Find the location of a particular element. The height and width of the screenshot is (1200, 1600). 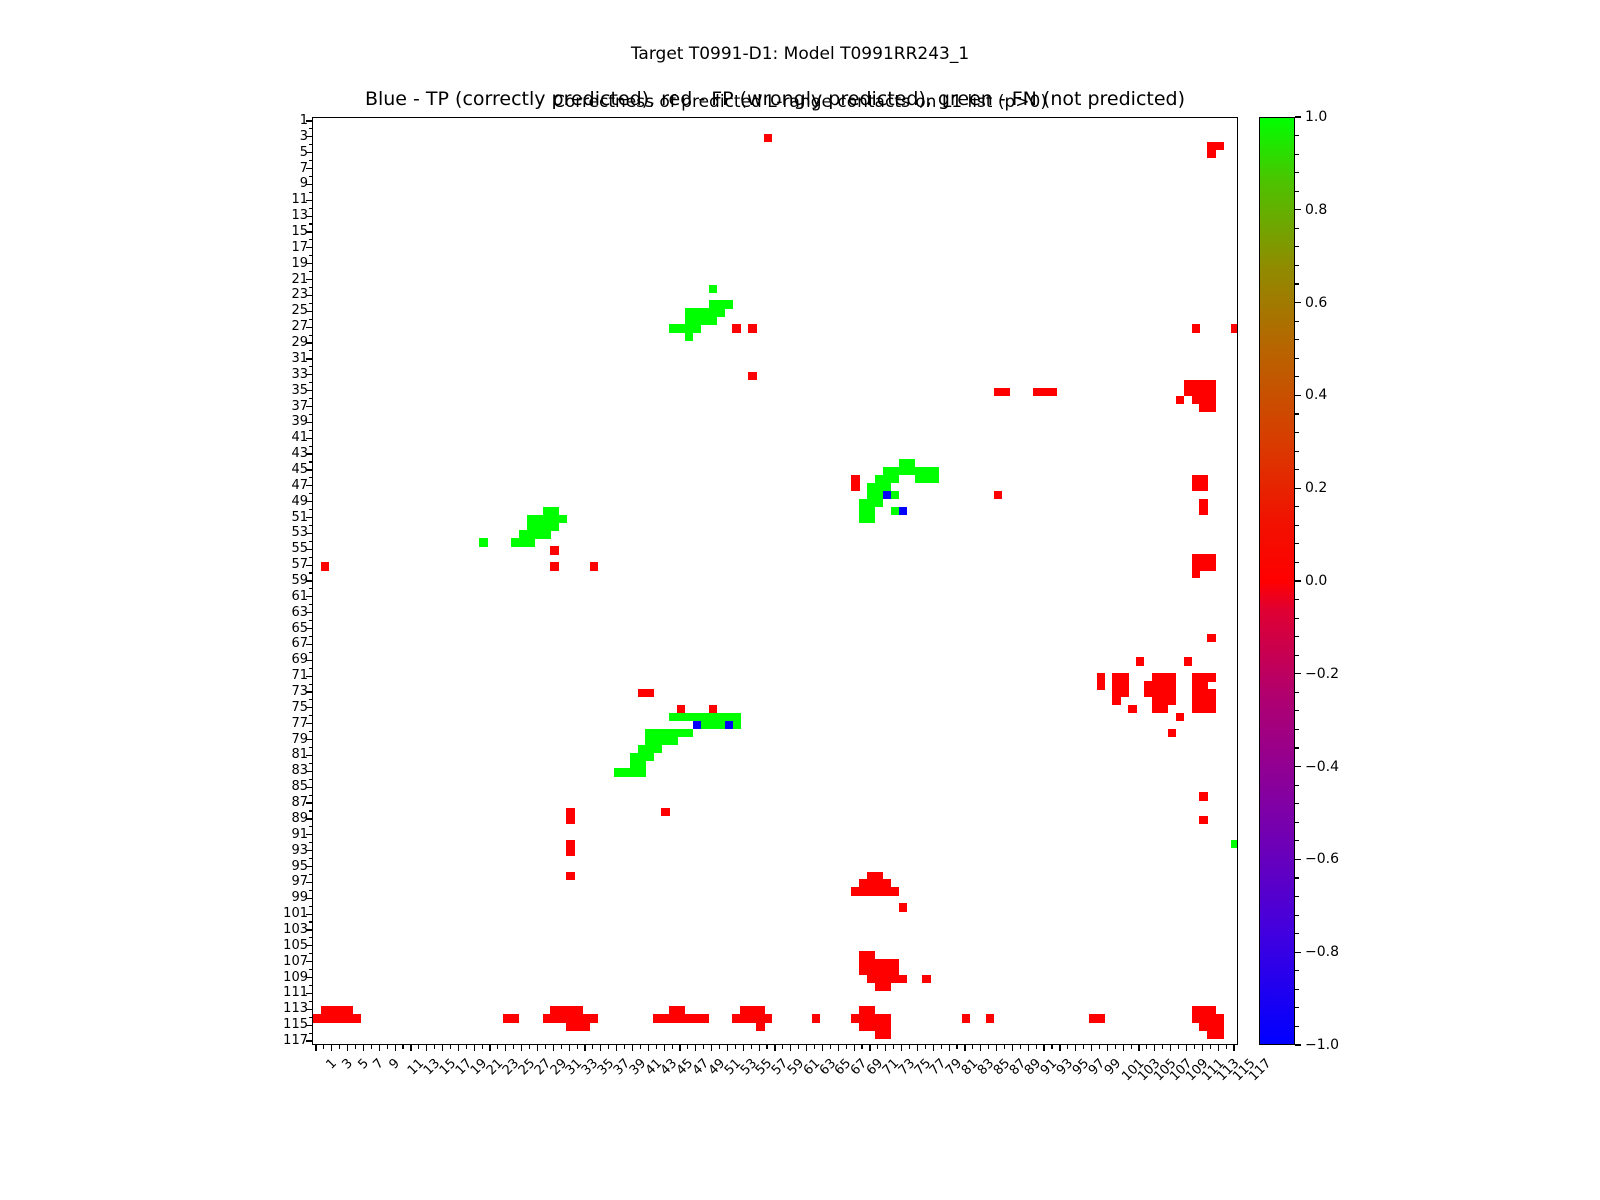

y-tick-label: 57 is located at coordinates (299, 565).